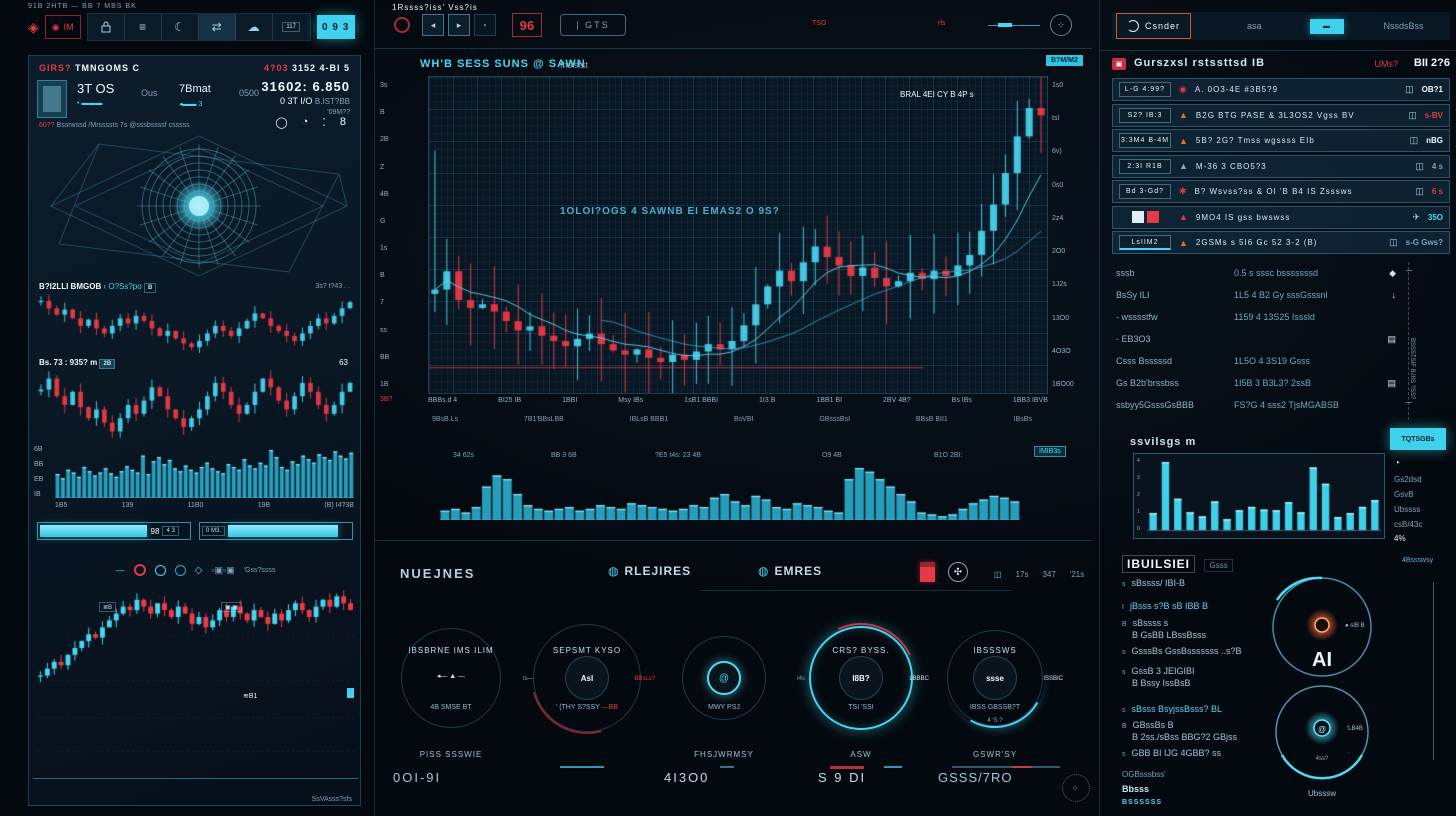 The image size is (1456, 816). I want to click on dotted-dial-icon: ⁘, so click(1076, 788).